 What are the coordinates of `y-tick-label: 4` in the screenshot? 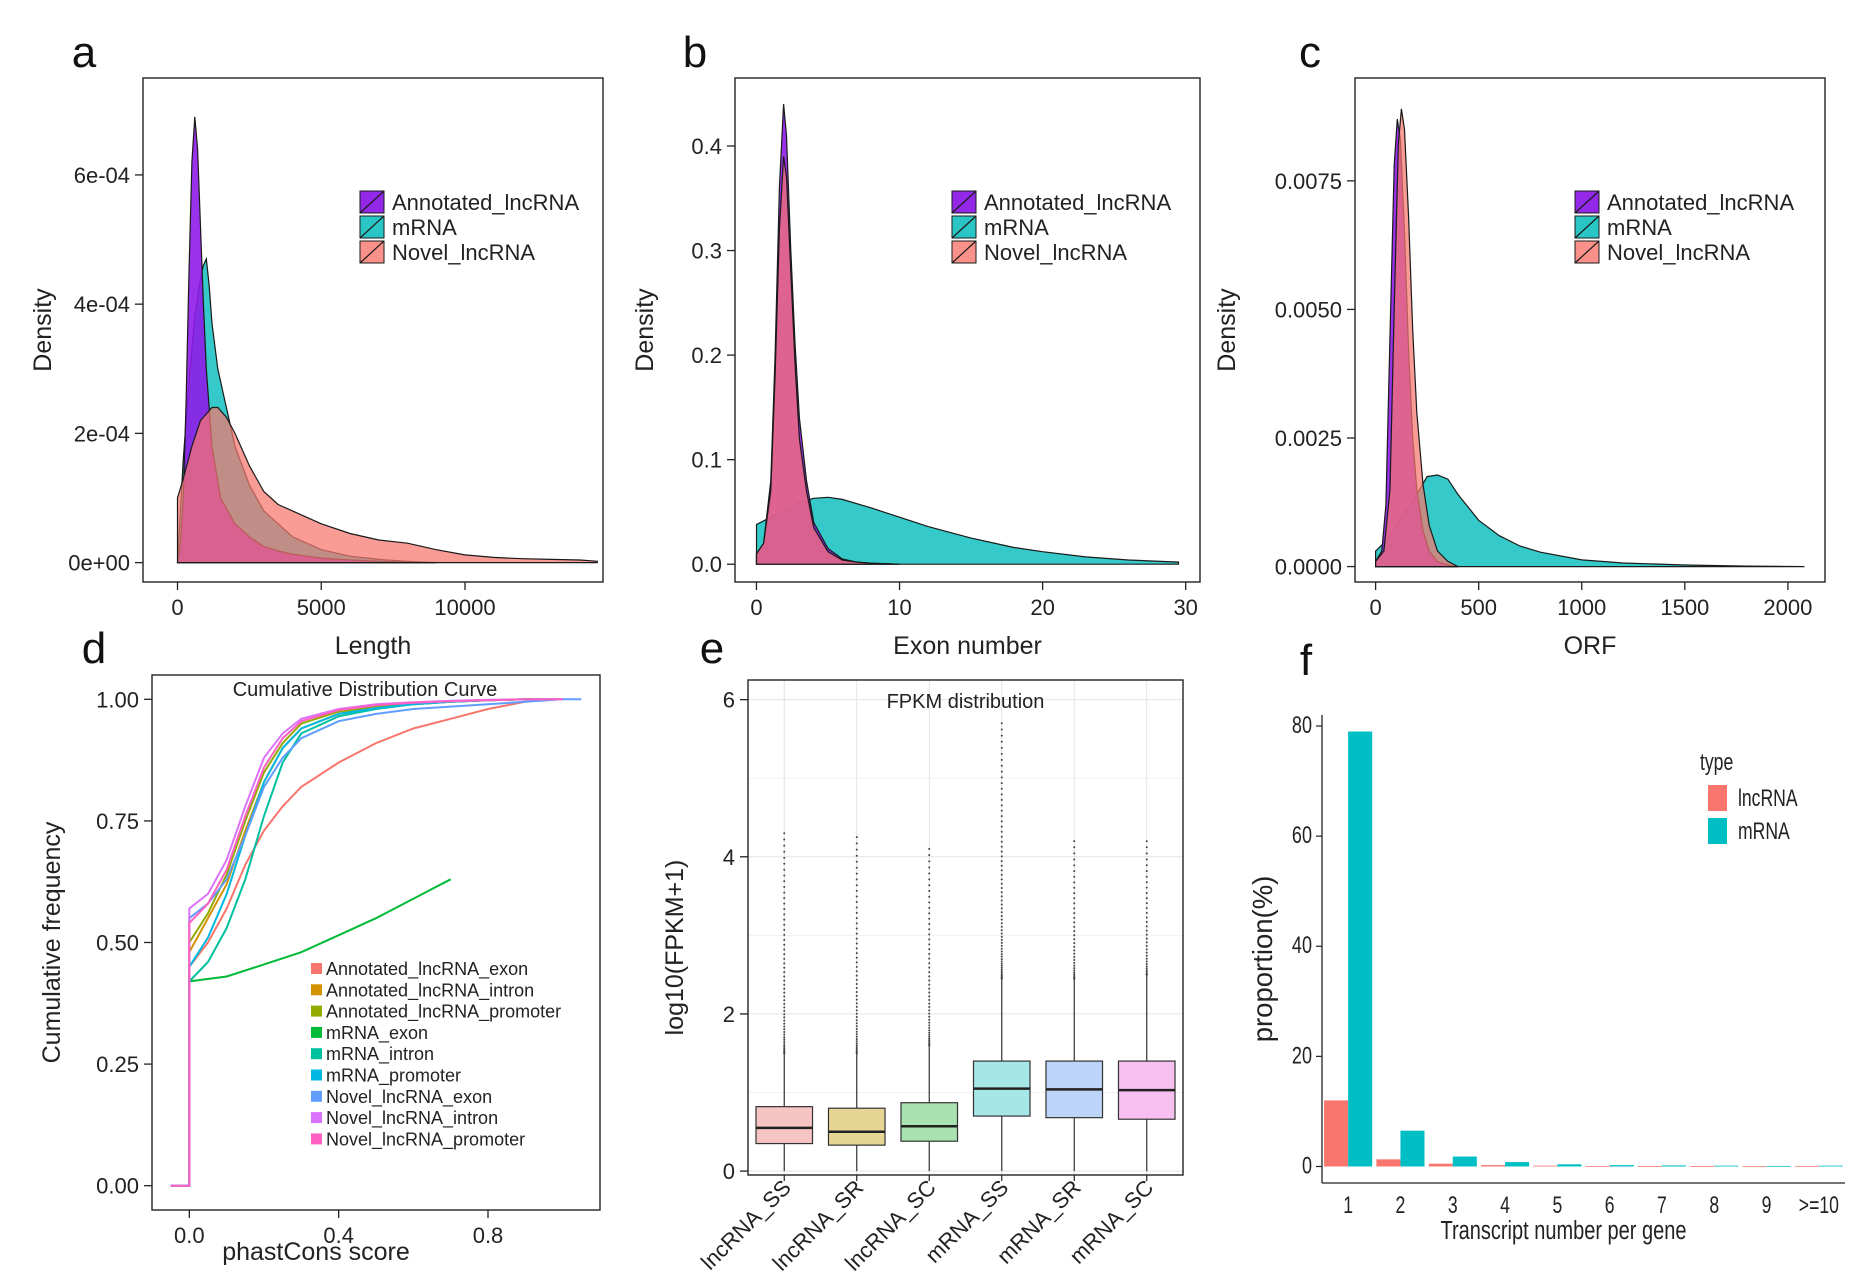 It's located at (729, 857).